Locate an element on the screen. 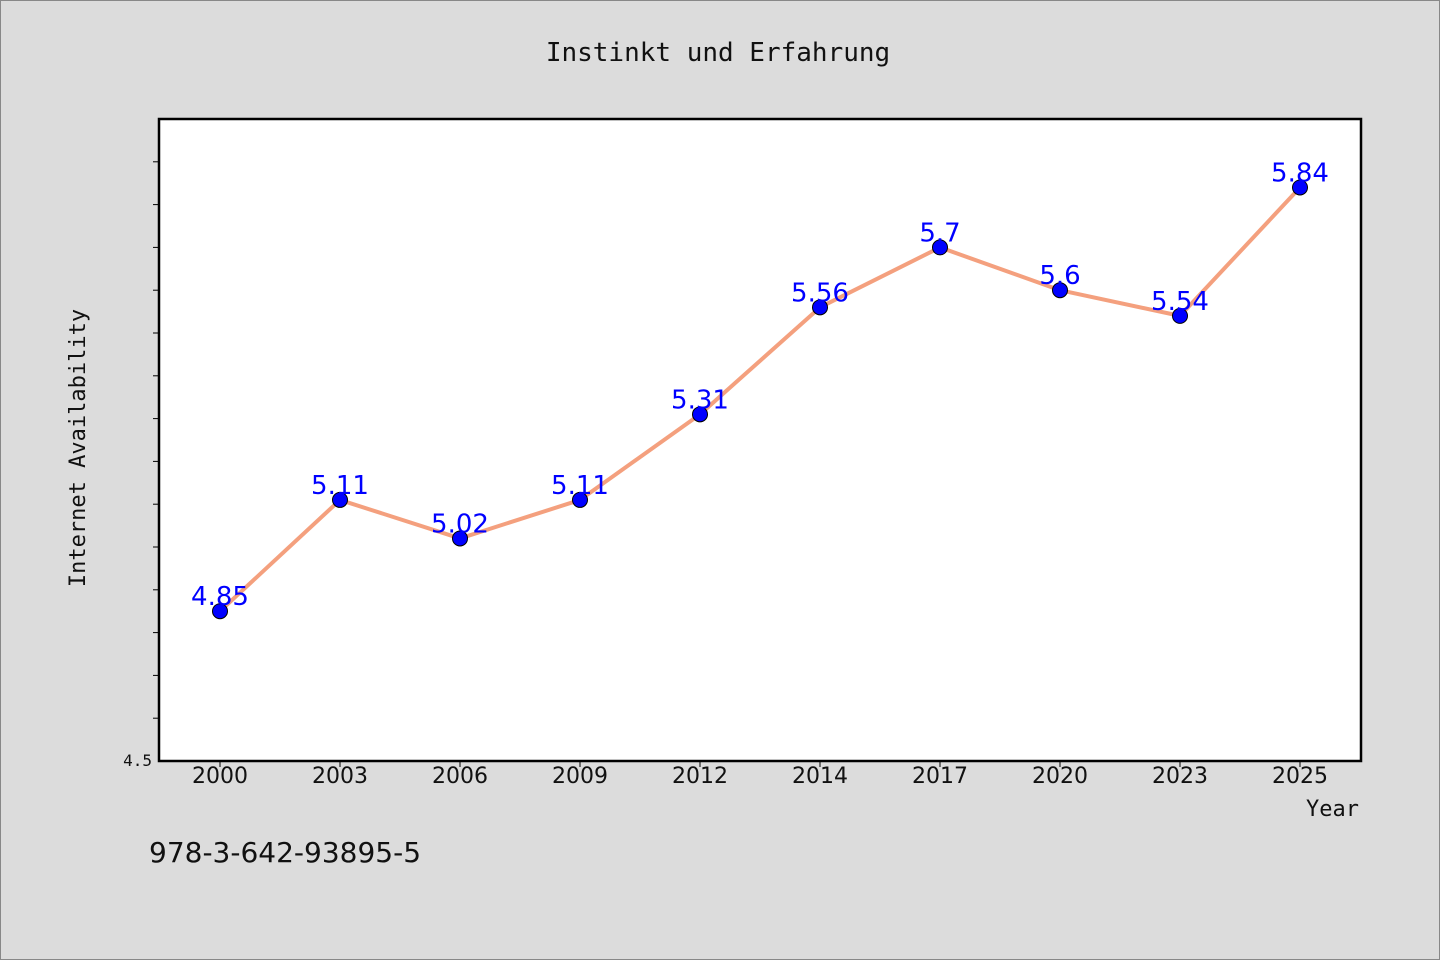 The height and width of the screenshot is (960, 1440). data-point-2000 is located at coordinates (220, 611).